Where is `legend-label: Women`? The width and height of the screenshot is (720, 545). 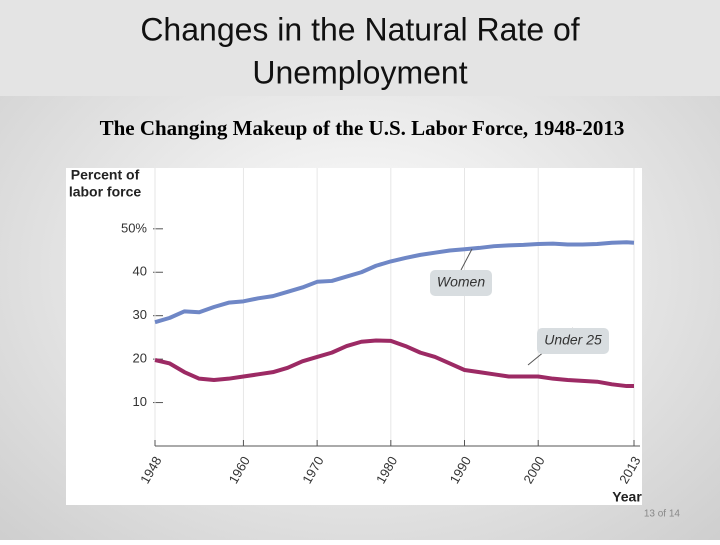
legend-label: Women is located at coordinates (461, 282).